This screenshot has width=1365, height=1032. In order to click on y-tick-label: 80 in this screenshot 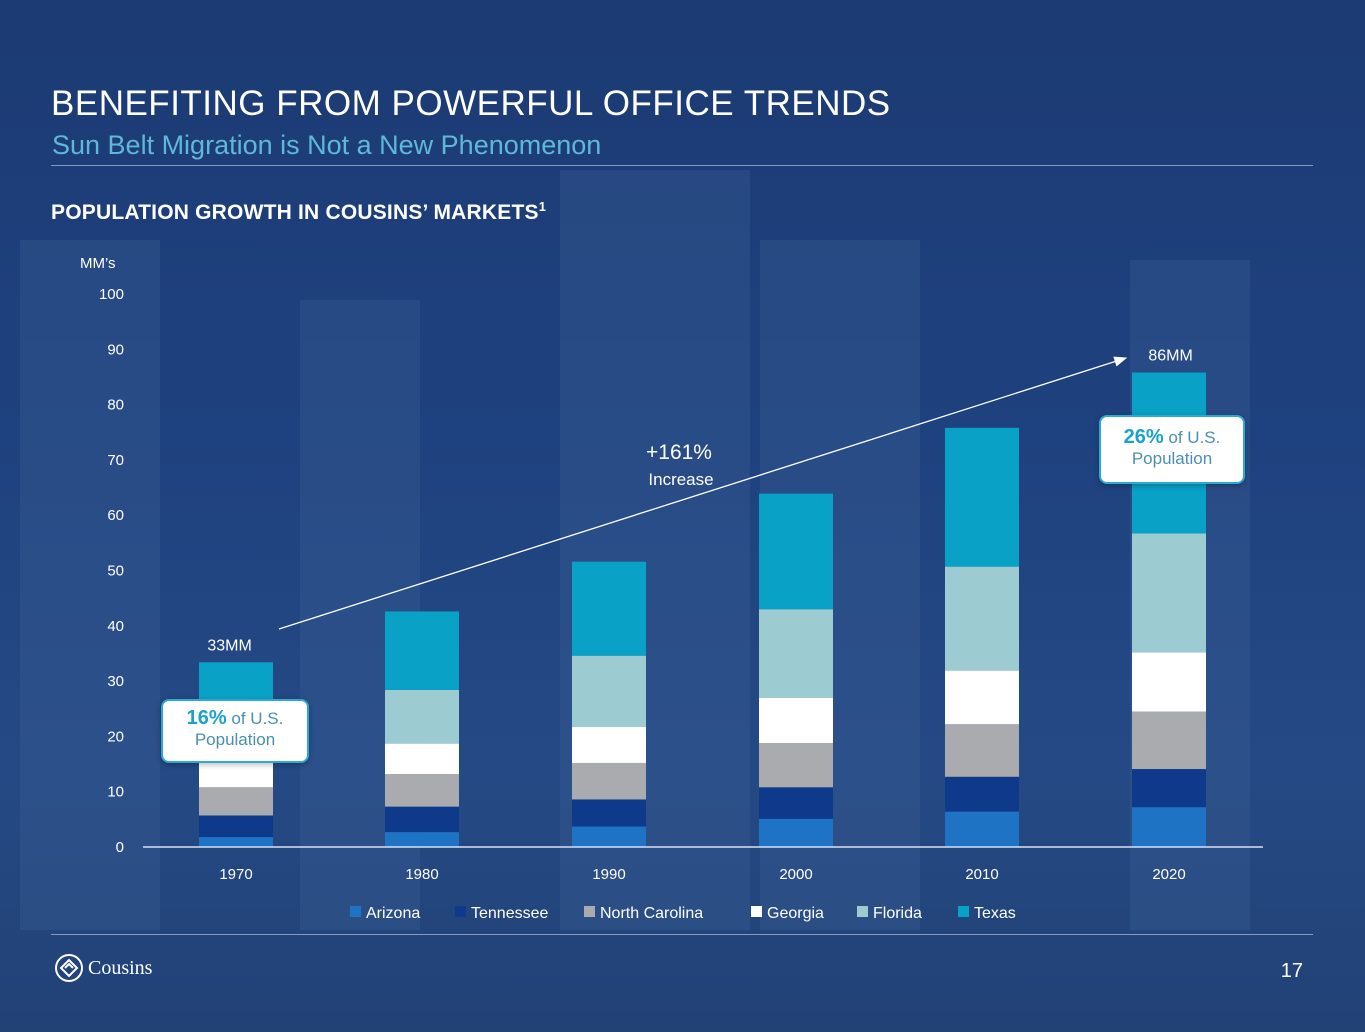, I will do `click(115, 405)`.